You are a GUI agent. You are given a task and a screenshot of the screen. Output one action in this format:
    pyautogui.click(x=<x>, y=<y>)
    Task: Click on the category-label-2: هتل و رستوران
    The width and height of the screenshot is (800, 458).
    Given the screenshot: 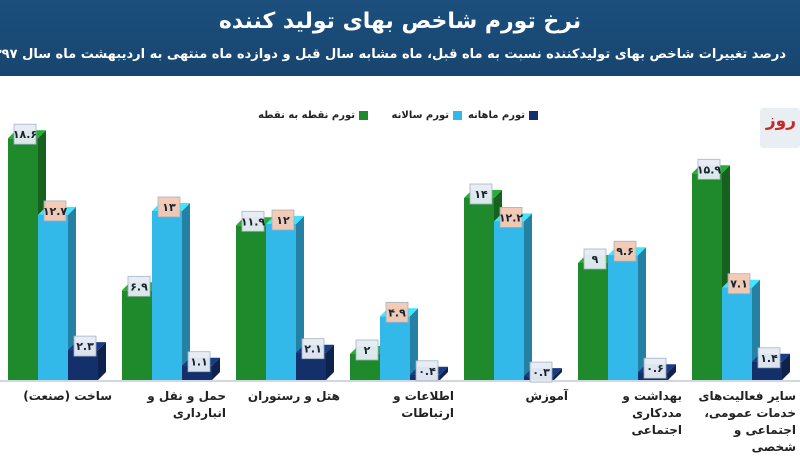 What is the action you would take?
    pyautogui.click(x=286, y=396)
    